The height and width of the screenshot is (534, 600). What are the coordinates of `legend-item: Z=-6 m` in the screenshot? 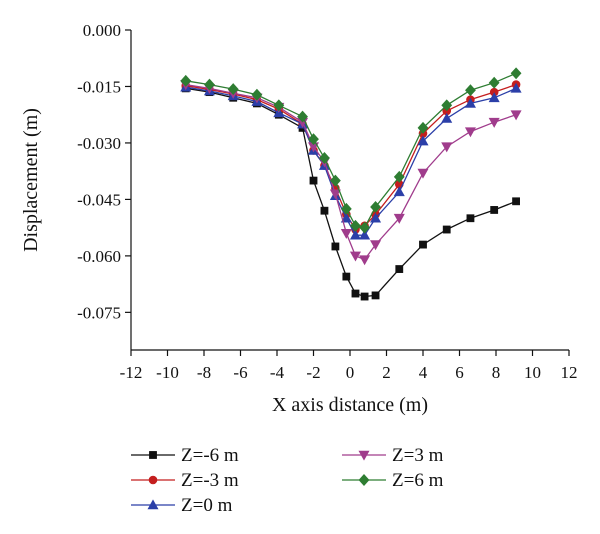 It's located at (185, 455).